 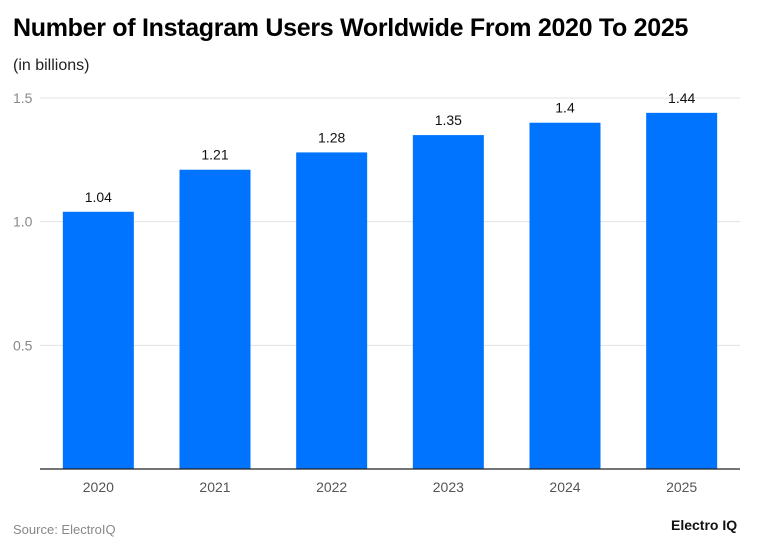 I want to click on x-tick-label: 2024, so click(x=564, y=487).